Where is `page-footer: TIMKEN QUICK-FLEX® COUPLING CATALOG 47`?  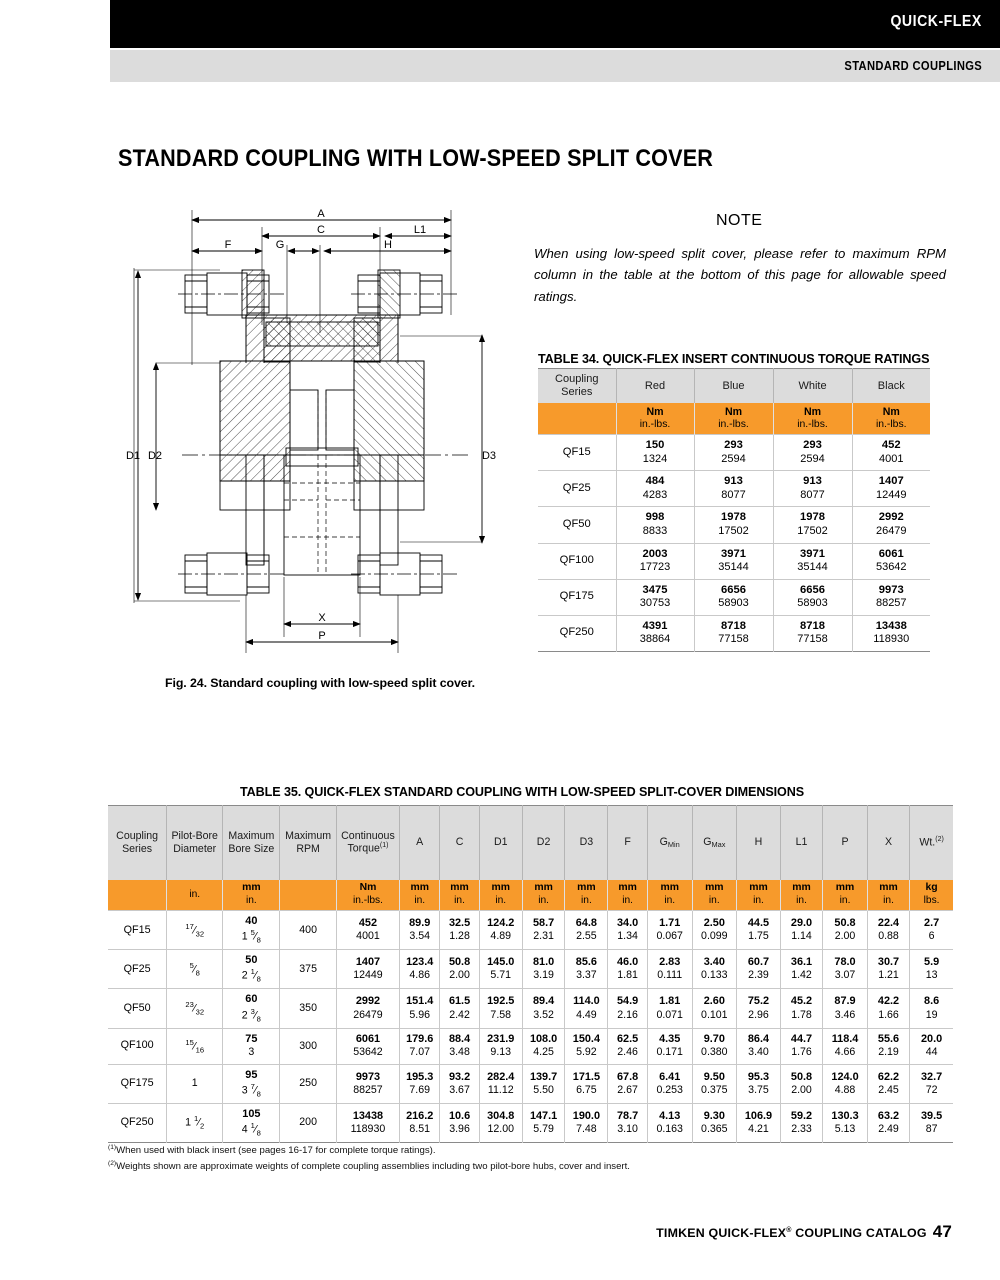 page-footer: TIMKEN QUICK-FLEX® COUPLING CATALOG 47 is located at coordinates (804, 1232).